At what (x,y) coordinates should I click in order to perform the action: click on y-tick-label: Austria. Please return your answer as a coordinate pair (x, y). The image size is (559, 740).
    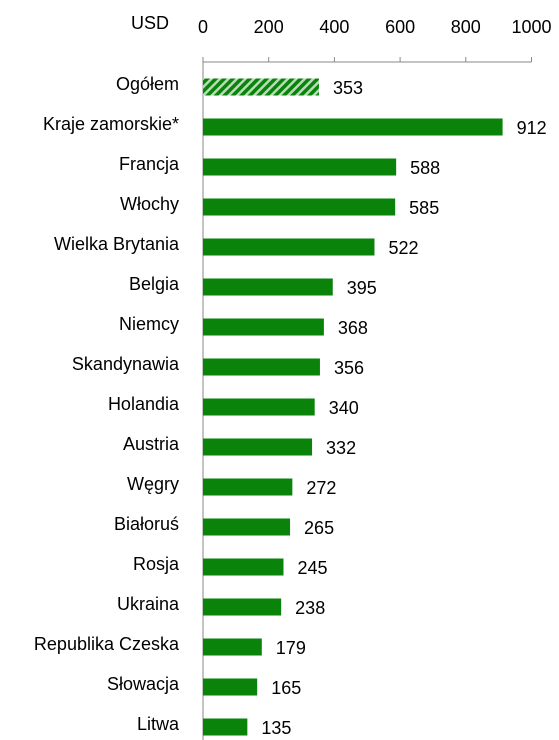
    Looking at the image, I should click on (151, 444).